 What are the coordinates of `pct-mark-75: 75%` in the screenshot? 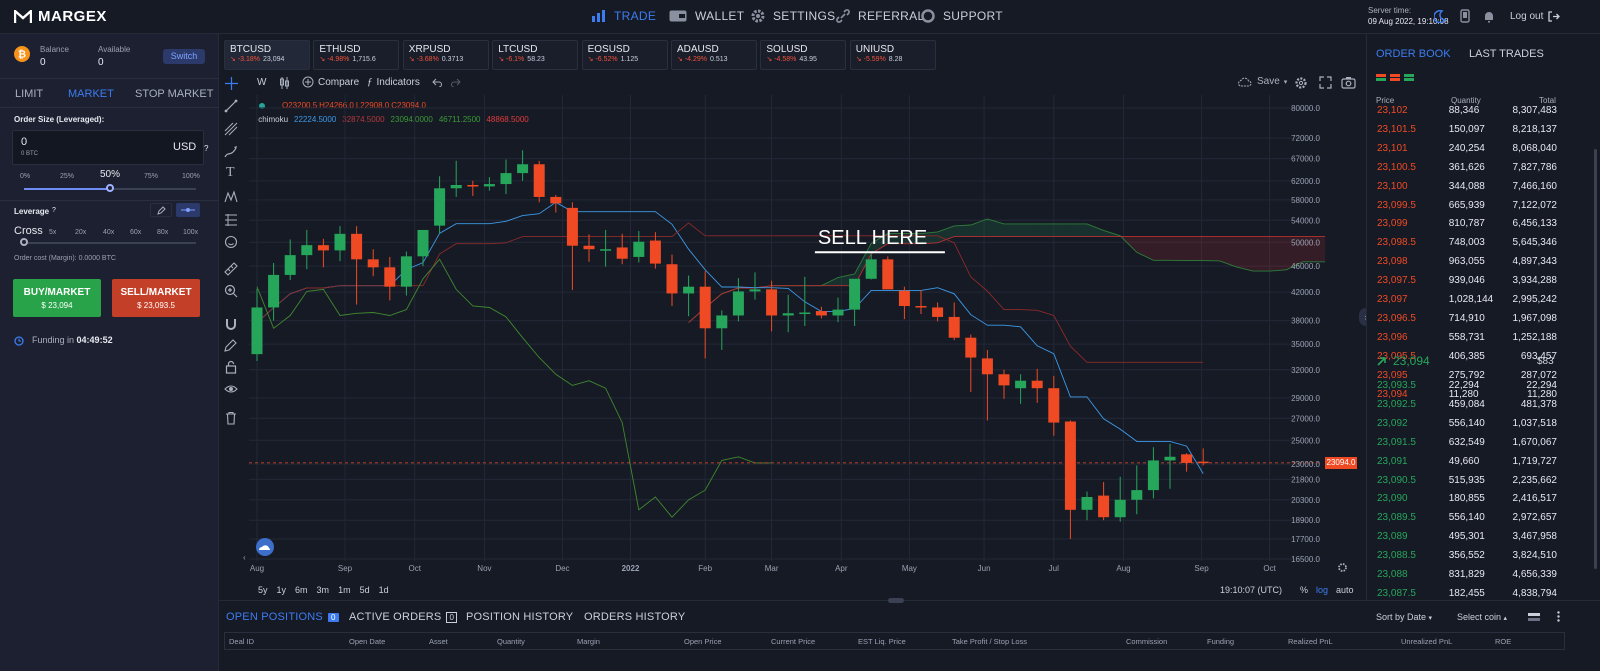 It's located at (151, 176).